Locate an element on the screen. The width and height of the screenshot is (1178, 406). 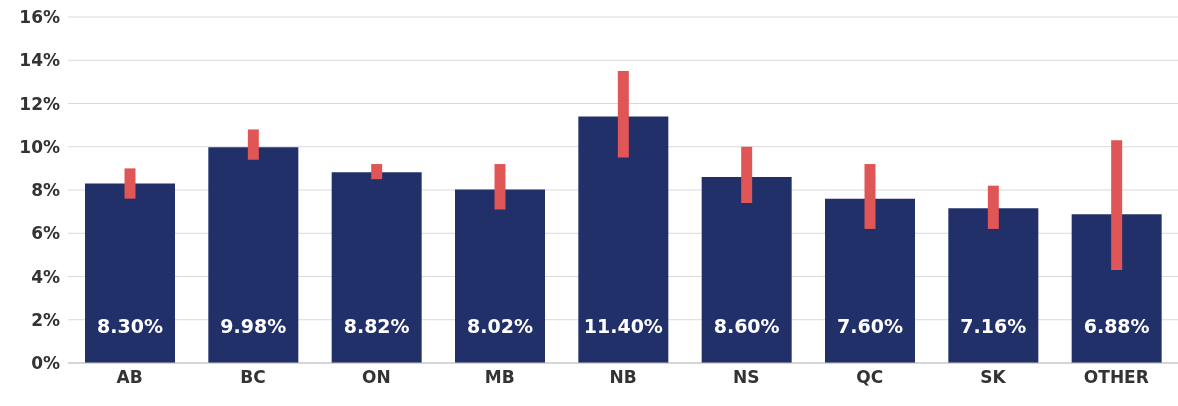
x-tick-label: NB is located at coordinates (623, 377).